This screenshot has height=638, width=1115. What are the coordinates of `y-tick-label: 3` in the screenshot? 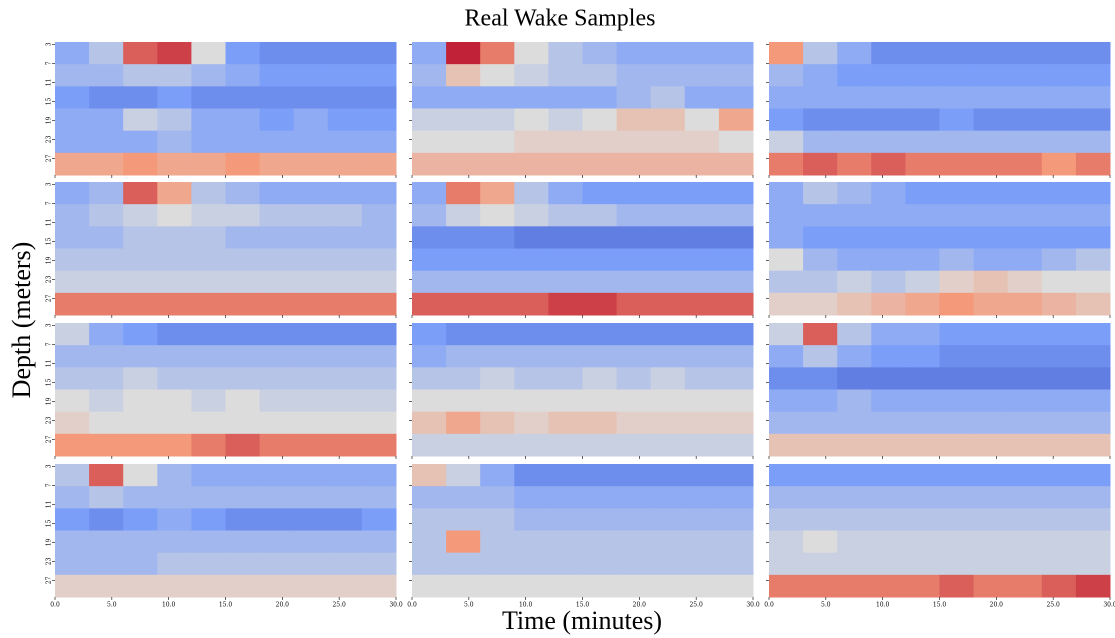 It's located at (49, 44).